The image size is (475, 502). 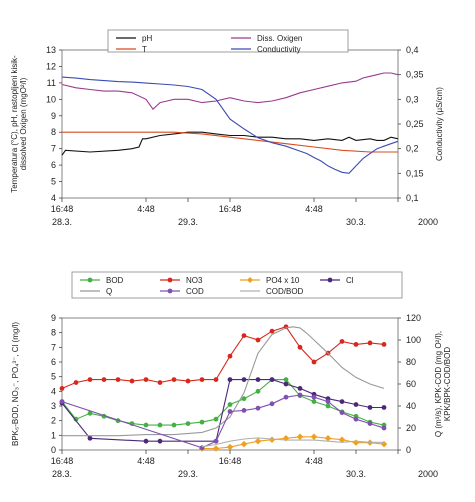 I want to click on c2-y-left-tick-label: 8, so click(x=53, y=333).